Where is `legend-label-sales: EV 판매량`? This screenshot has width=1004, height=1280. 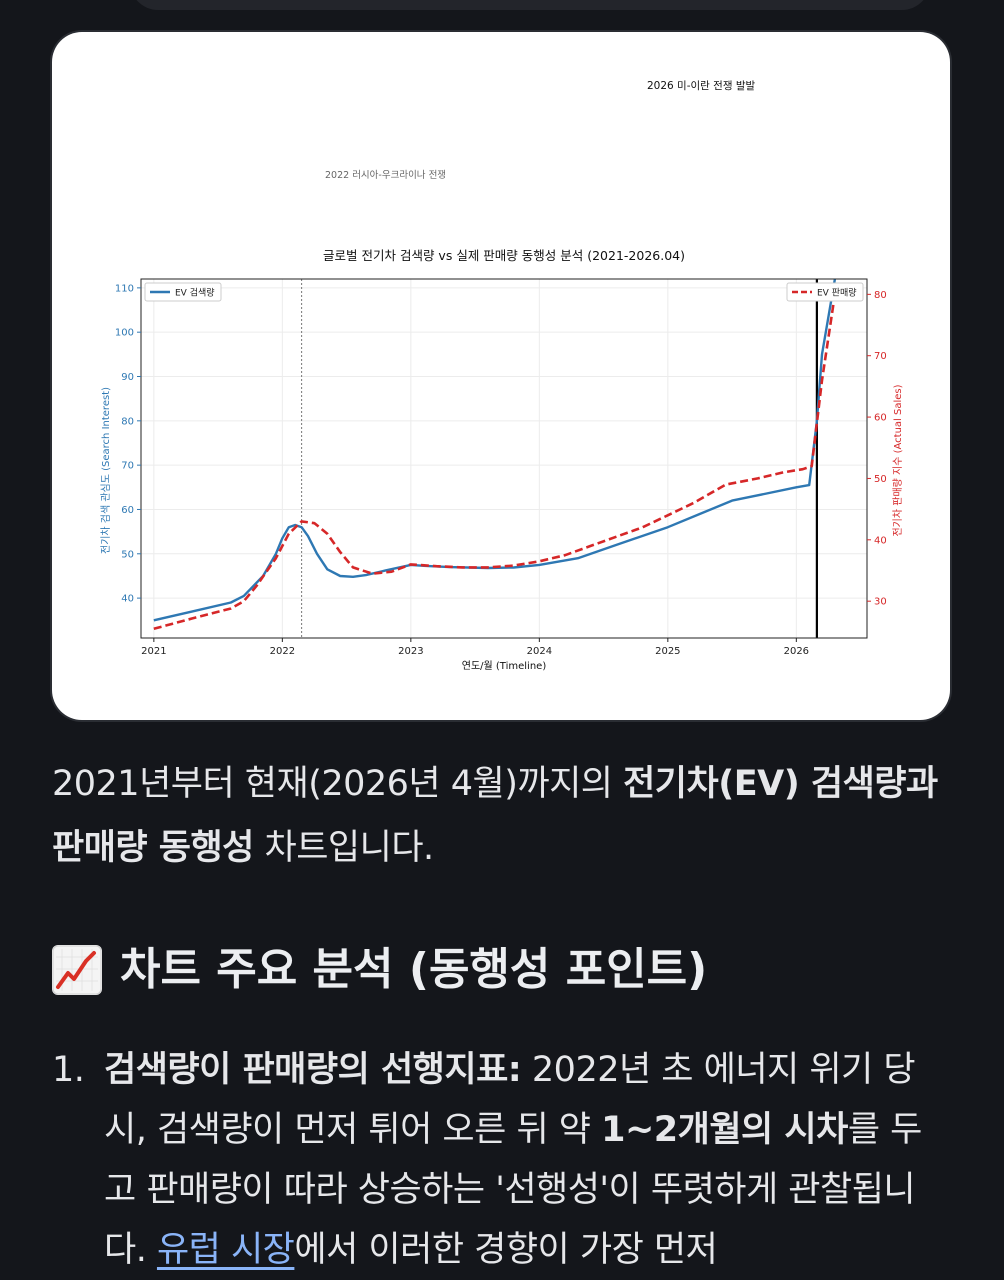
legend-label-sales: EV 판매량 is located at coordinates (837, 293).